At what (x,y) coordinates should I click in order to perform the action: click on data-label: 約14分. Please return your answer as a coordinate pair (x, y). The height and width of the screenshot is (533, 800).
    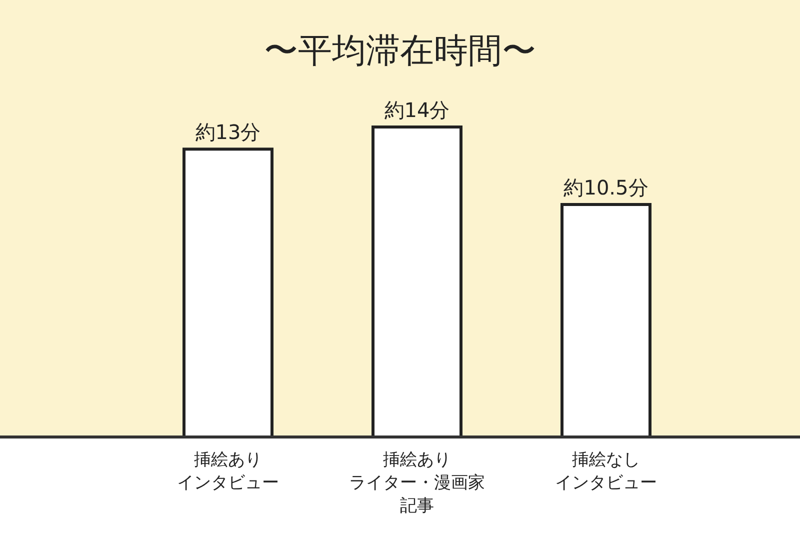
    Looking at the image, I should click on (417, 110).